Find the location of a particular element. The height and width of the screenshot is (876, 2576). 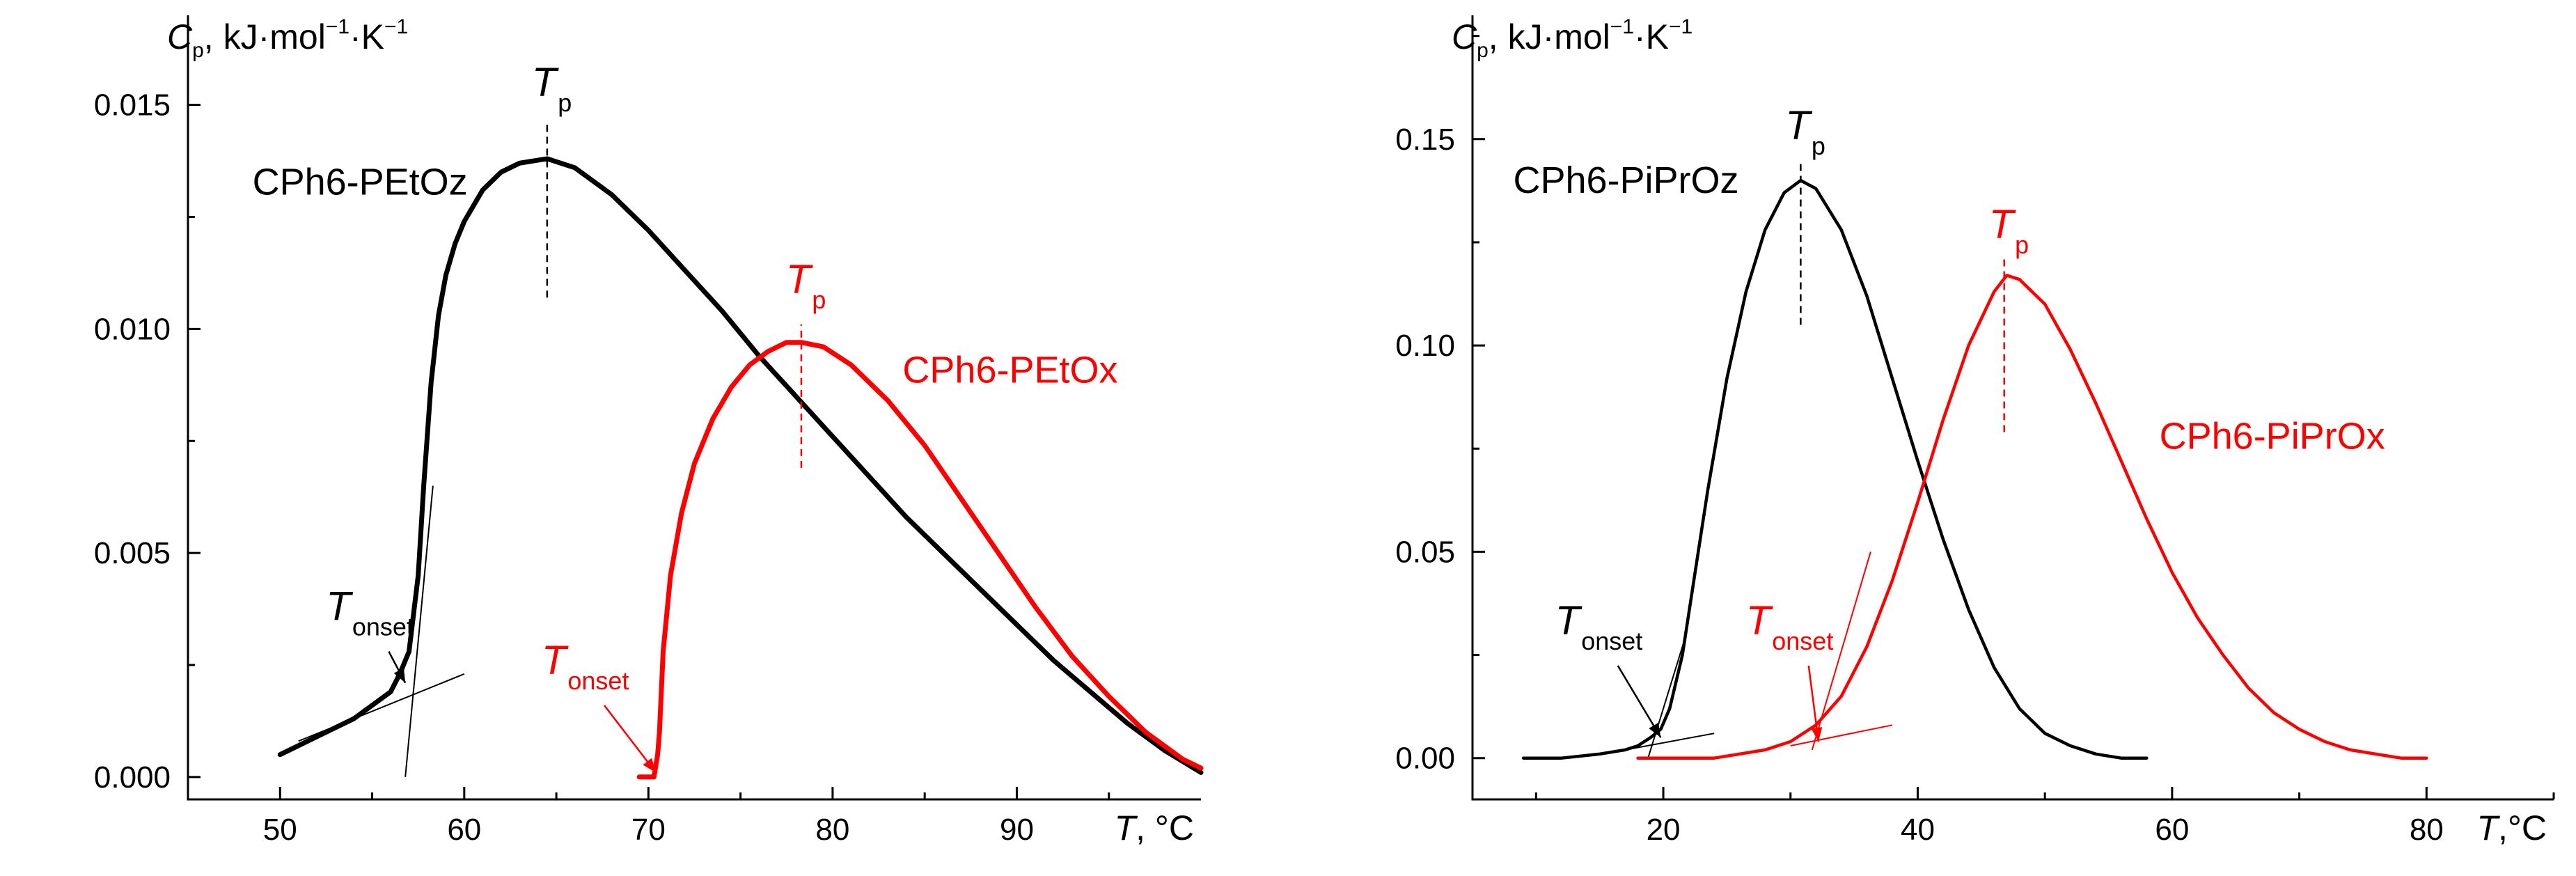

y-tick-label: 0.005 is located at coordinates (132, 553).